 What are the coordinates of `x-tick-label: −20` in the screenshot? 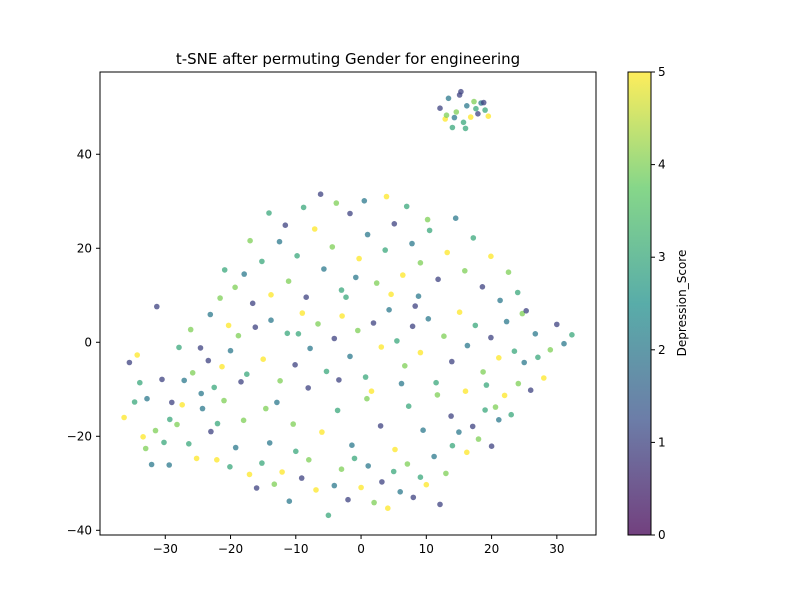 It's located at (230, 549).